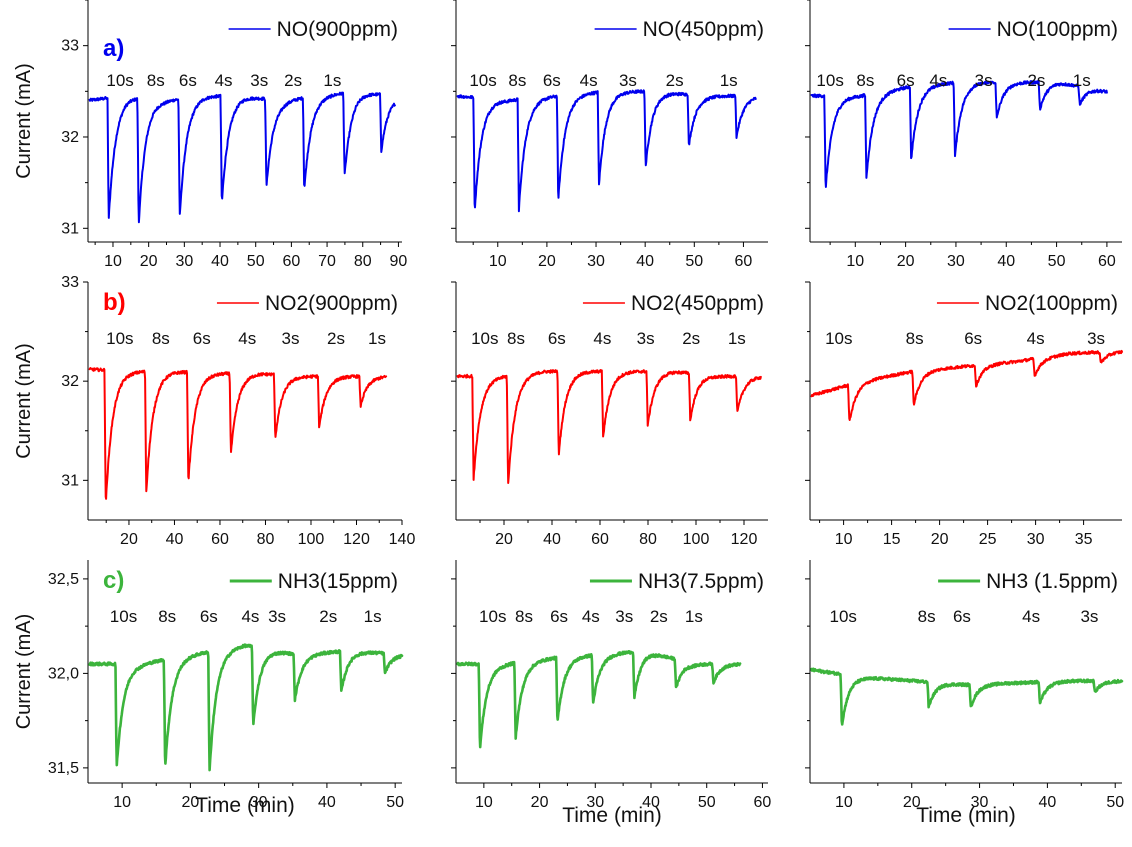  Describe the element at coordinates (967, 696) in the screenshot. I see `series-line-r2p2` at that location.